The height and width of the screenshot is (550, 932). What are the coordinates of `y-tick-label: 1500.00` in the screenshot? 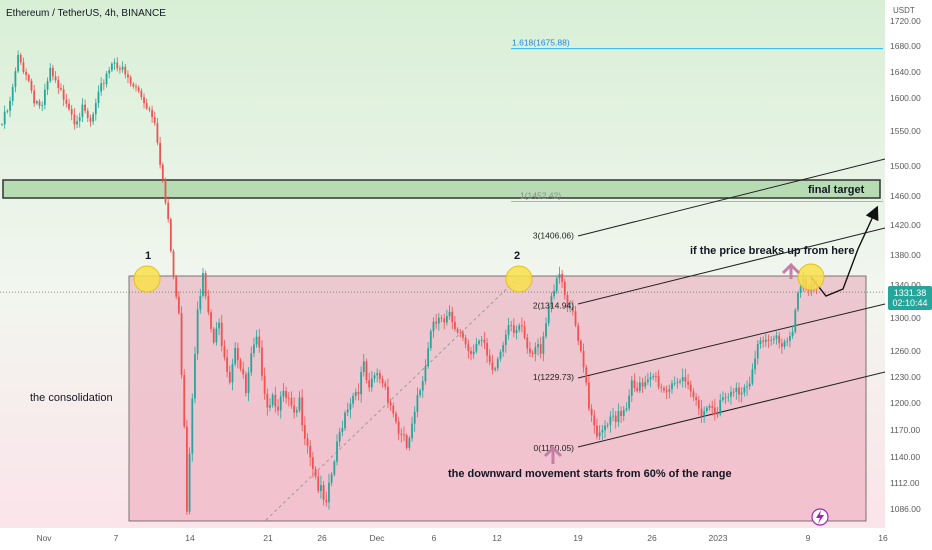 It's located at (905, 166).